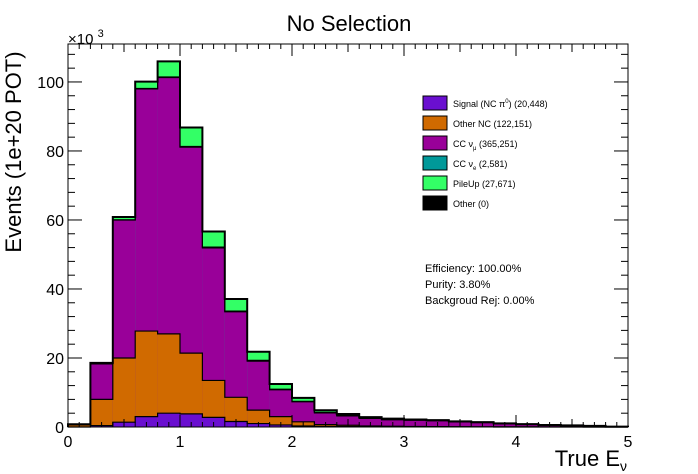 This screenshot has width=698, height=474. Describe the element at coordinates (623, 466) in the screenshot. I see `x-axis-label-sub: ν` at that location.